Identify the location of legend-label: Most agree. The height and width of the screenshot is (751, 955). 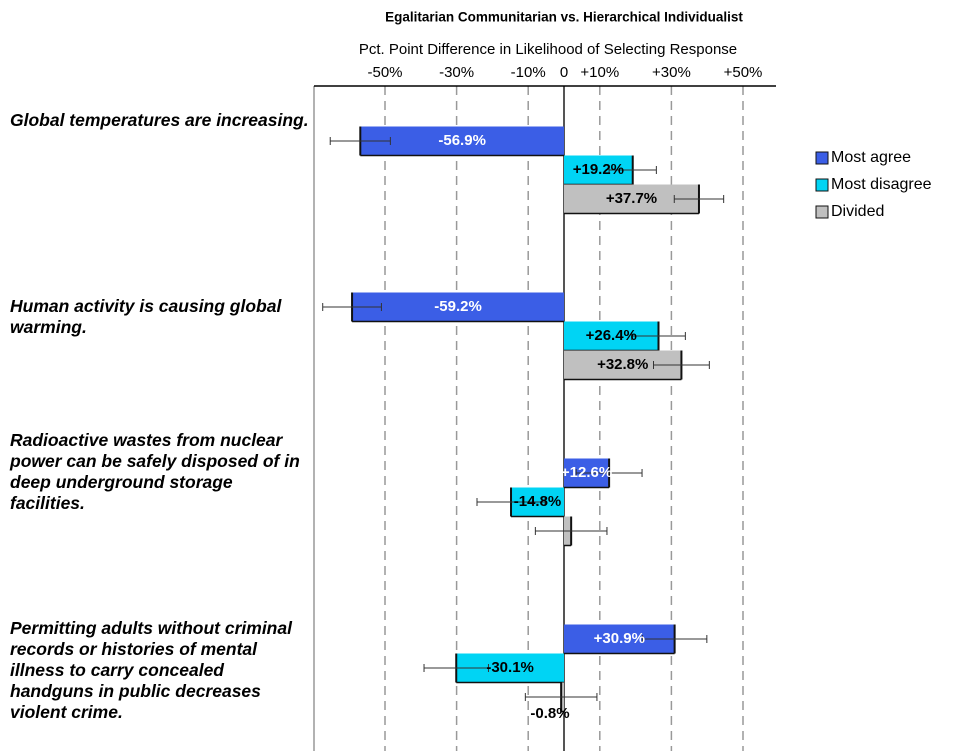
(871, 157).